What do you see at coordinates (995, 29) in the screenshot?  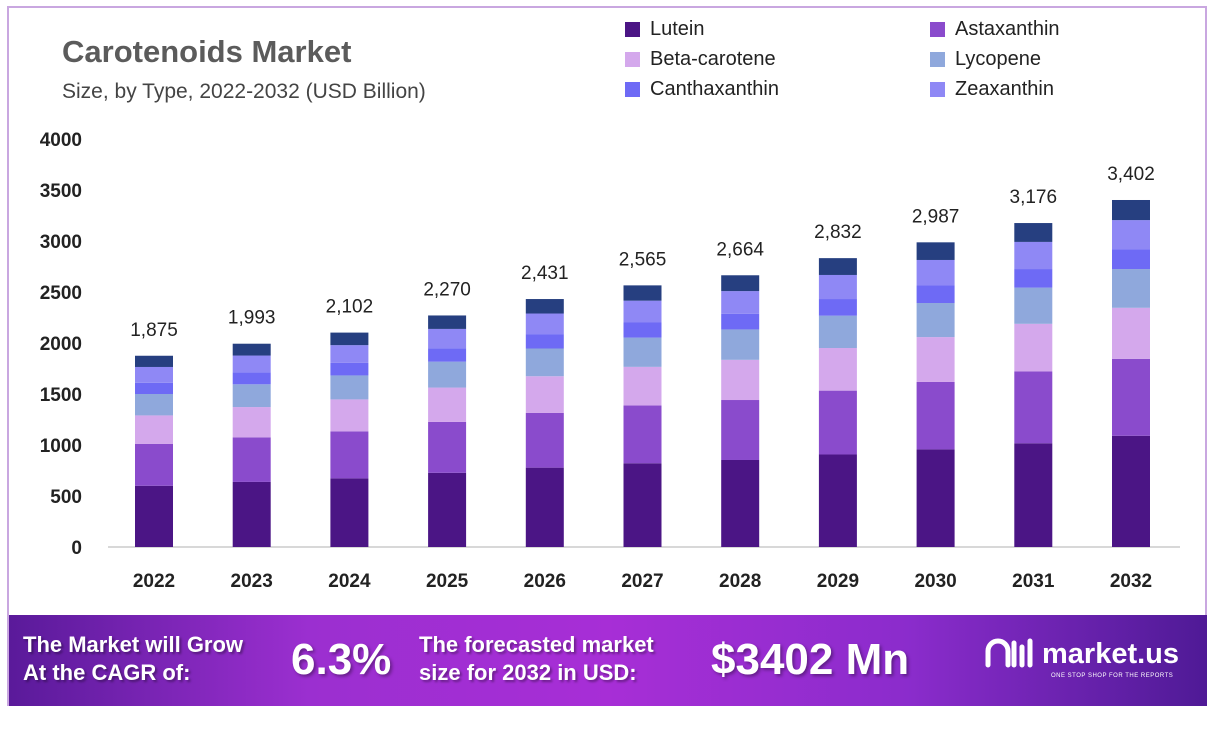 I see `legend-item: Astaxanthin` at bounding box center [995, 29].